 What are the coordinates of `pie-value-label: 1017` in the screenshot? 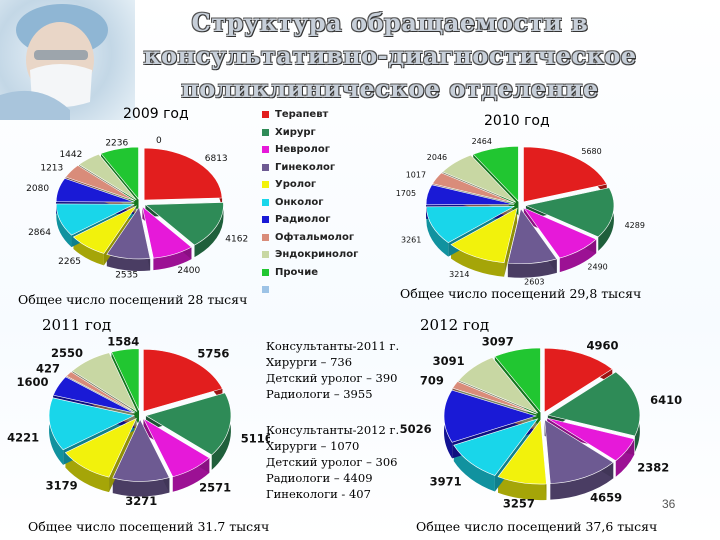 It's located at (416, 174).